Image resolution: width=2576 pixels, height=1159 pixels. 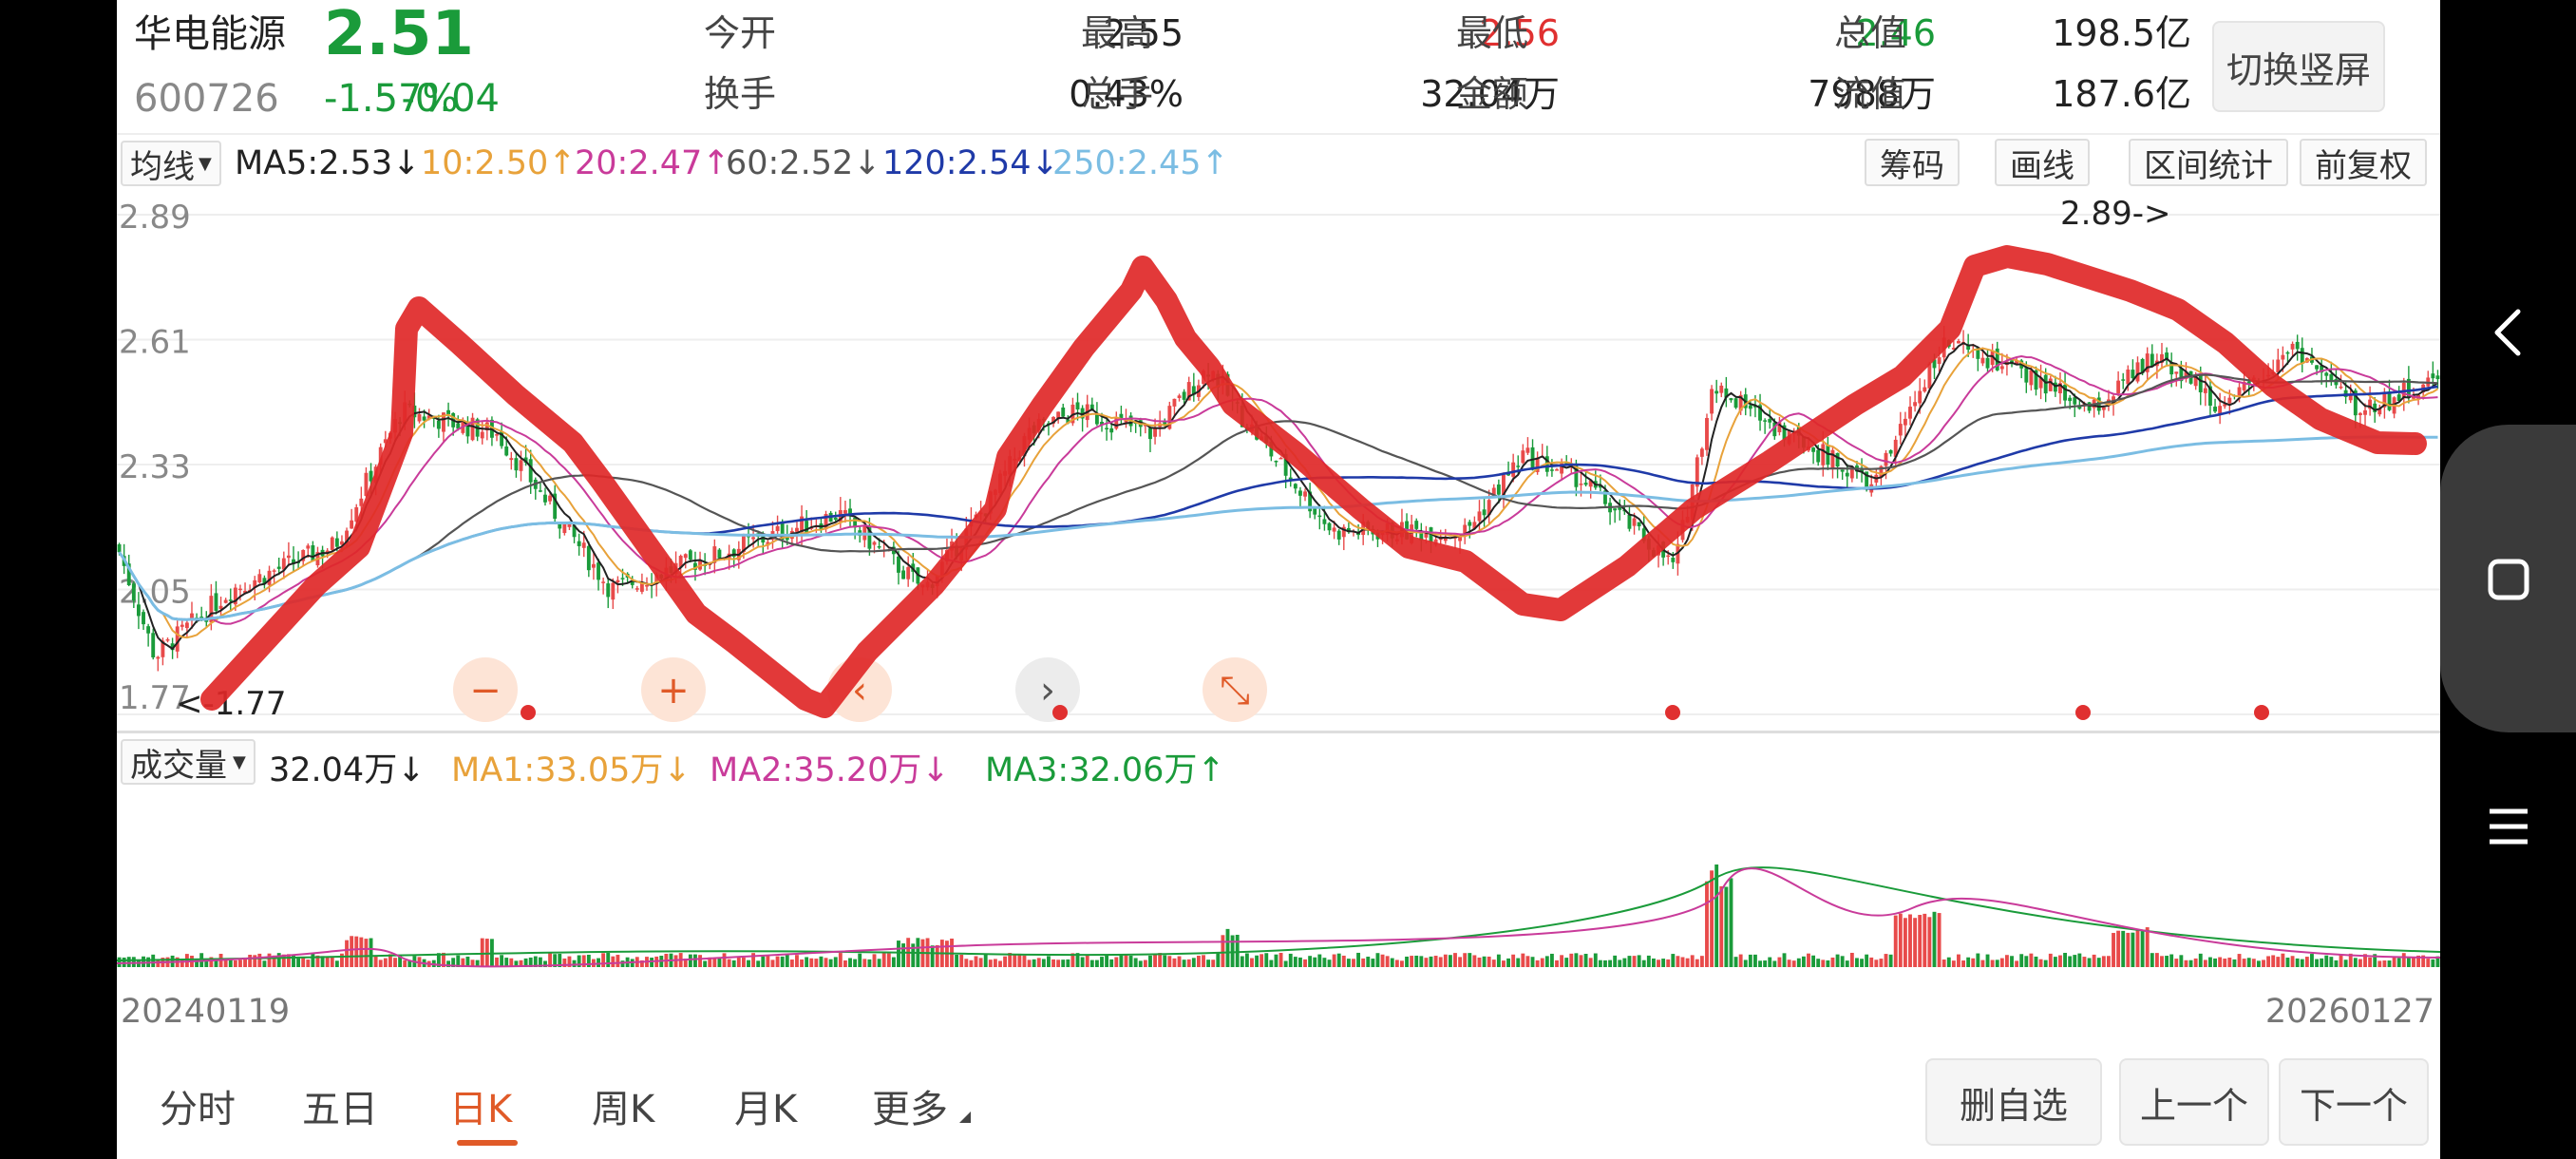 I want to click on tab-daily-k: 日K, so click(x=481, y=1109).